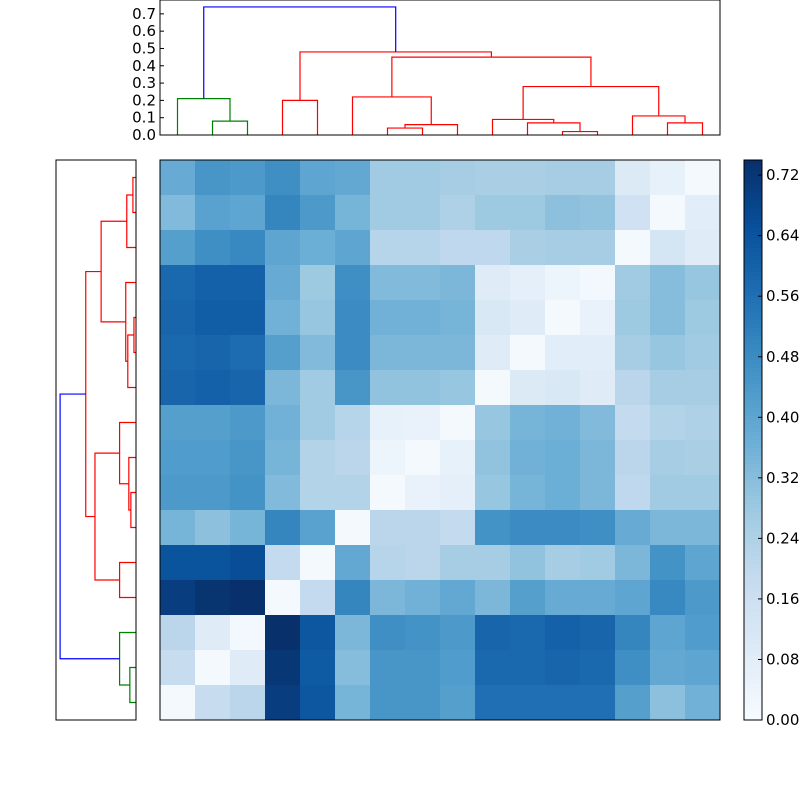  What do you see at coordinates (782, 538) in the screenshot?
I see `colorbar-tick-label: 0.24` at bounding box center [782, 538].